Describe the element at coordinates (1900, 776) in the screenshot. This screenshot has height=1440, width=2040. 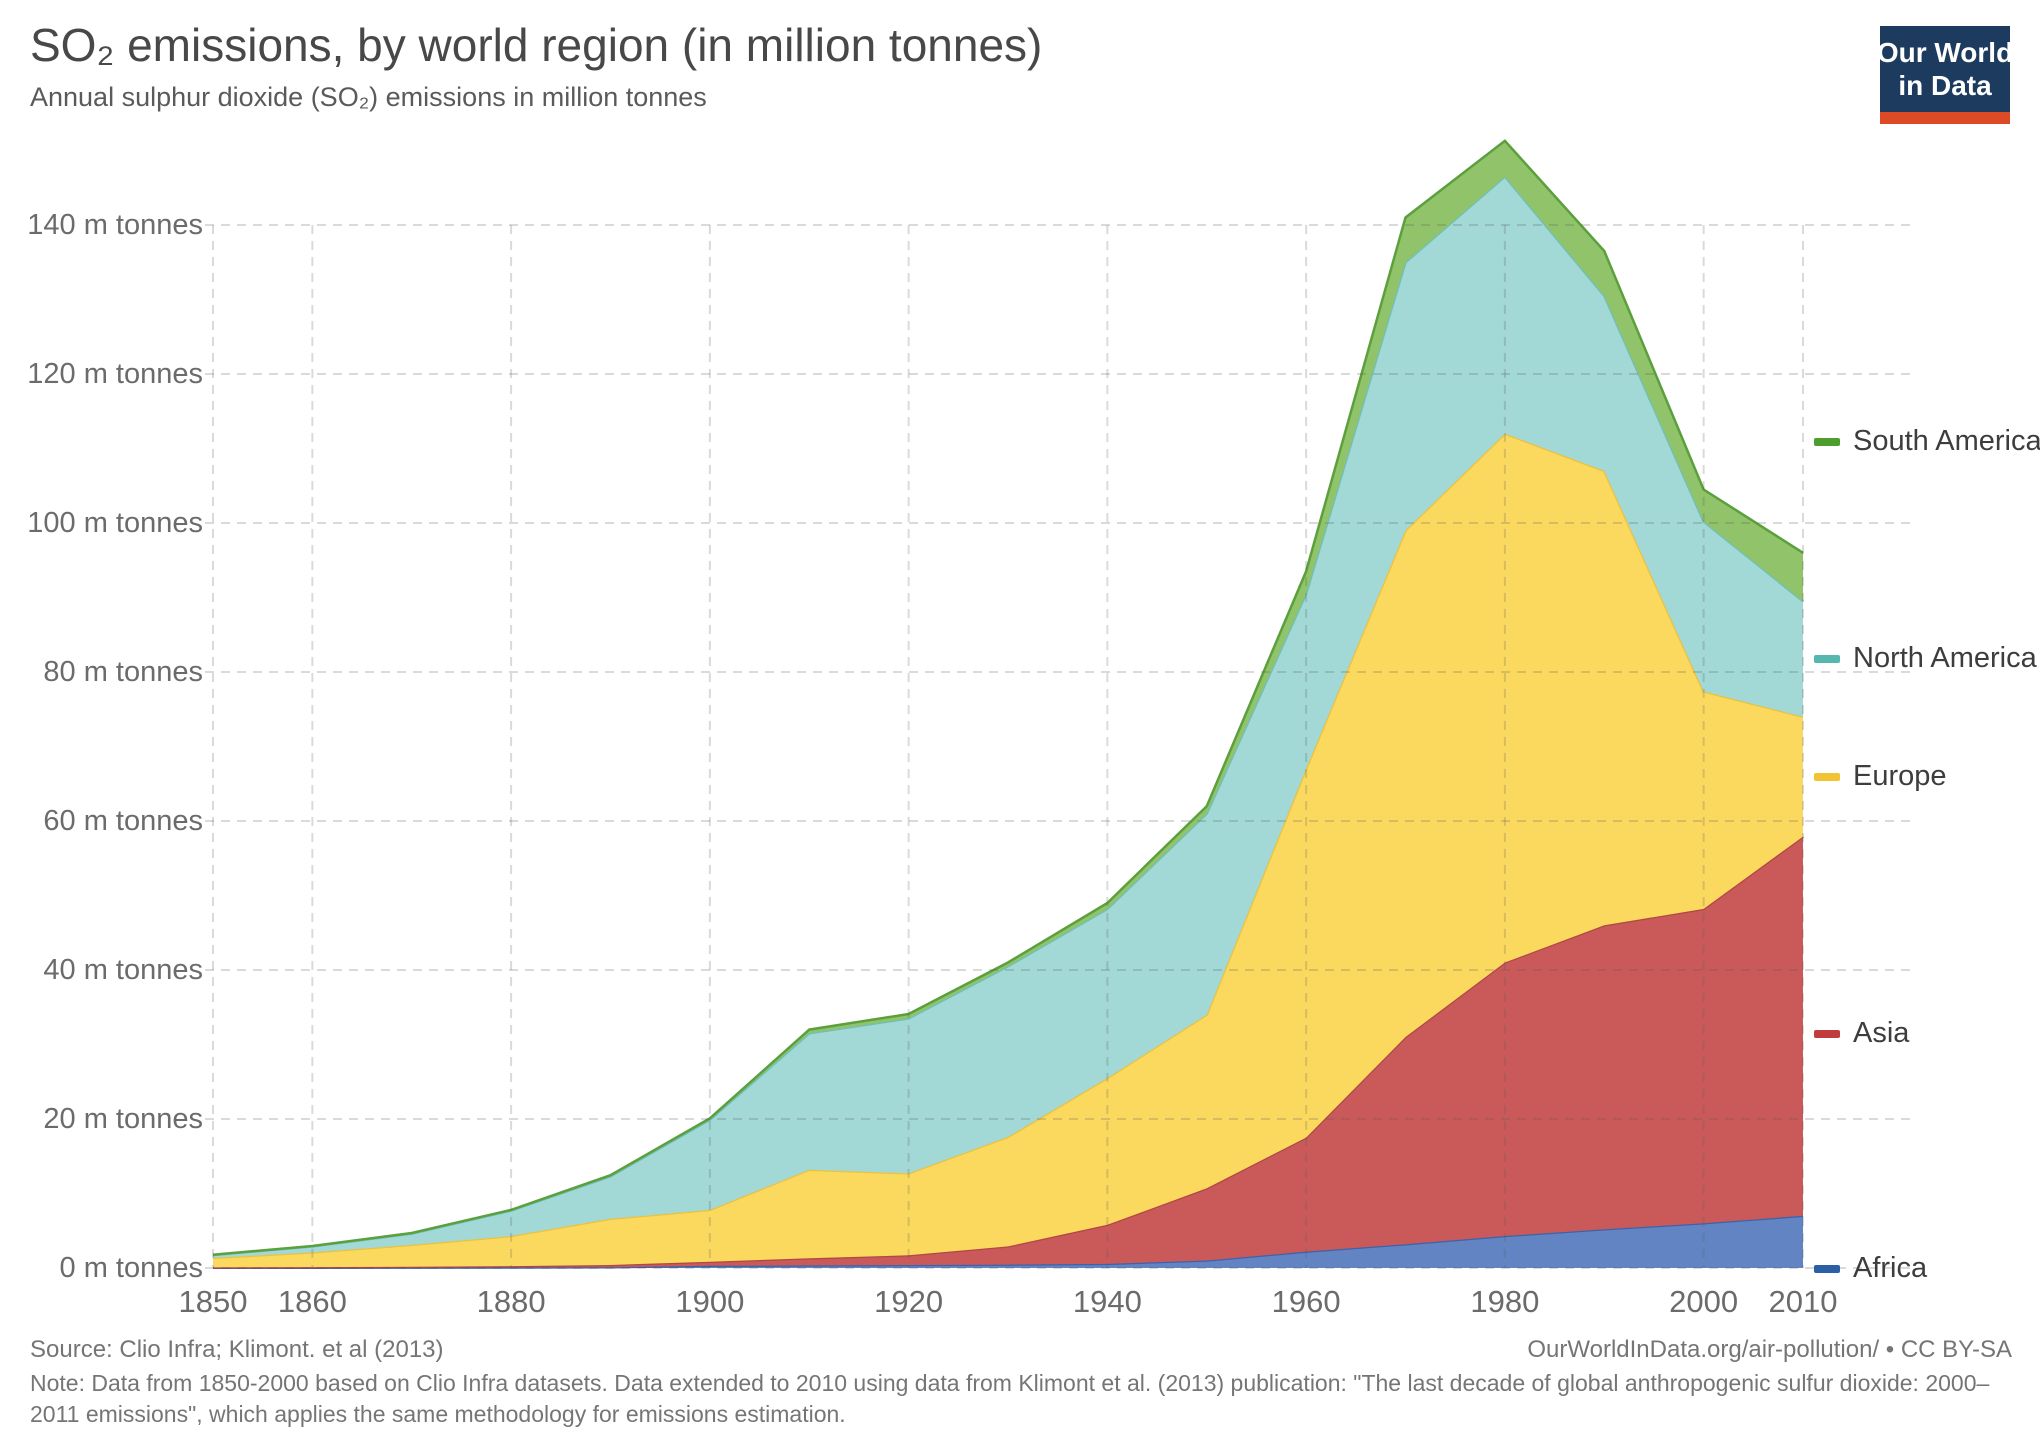
I see `legend-label: Europe` at that location.